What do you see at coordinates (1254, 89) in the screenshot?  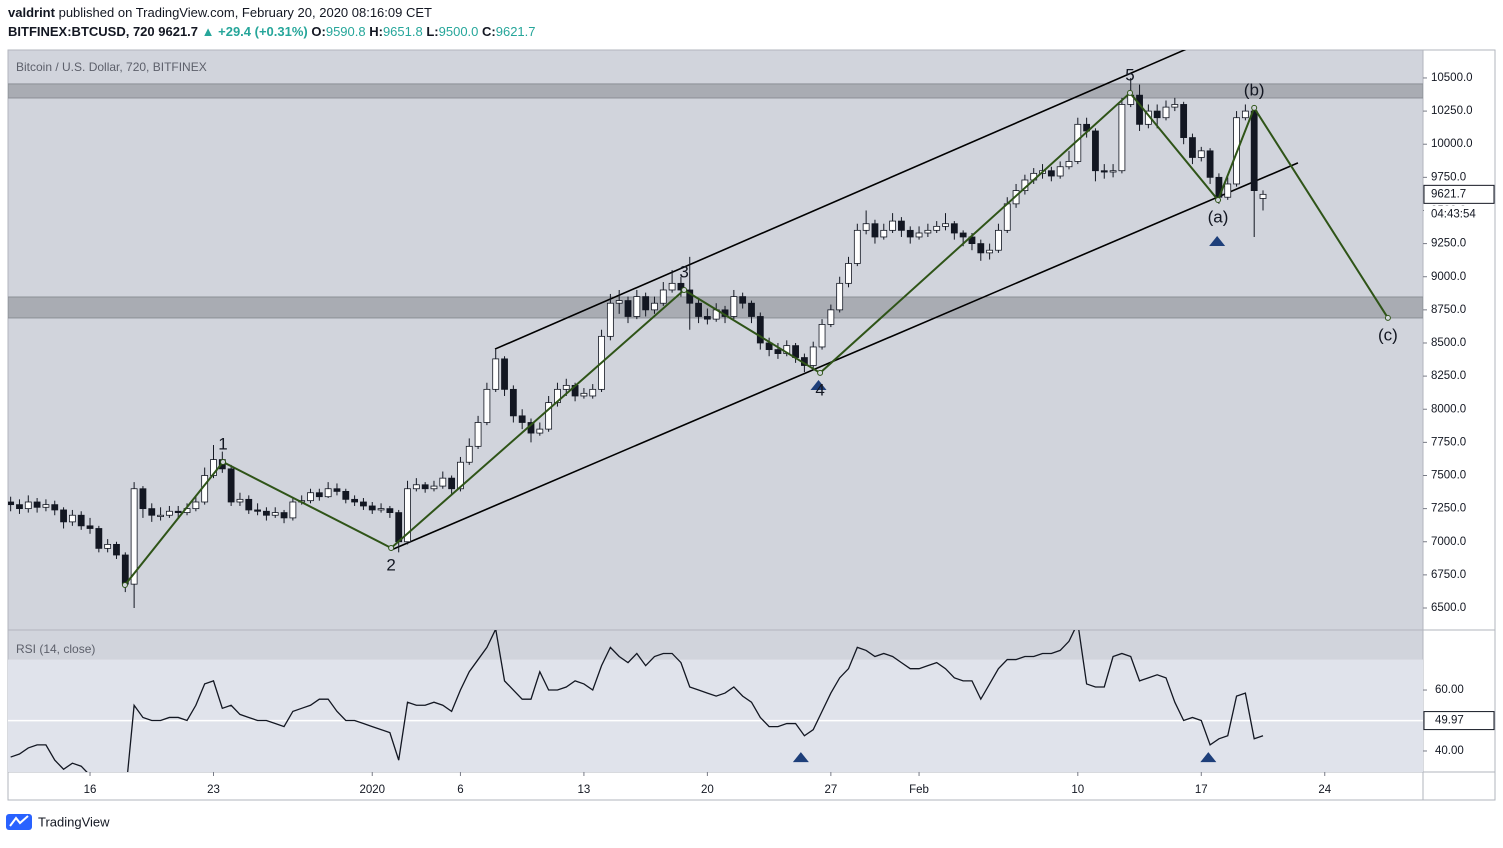 I see `wave-label: (b)` at bounding box center [1254, 89].